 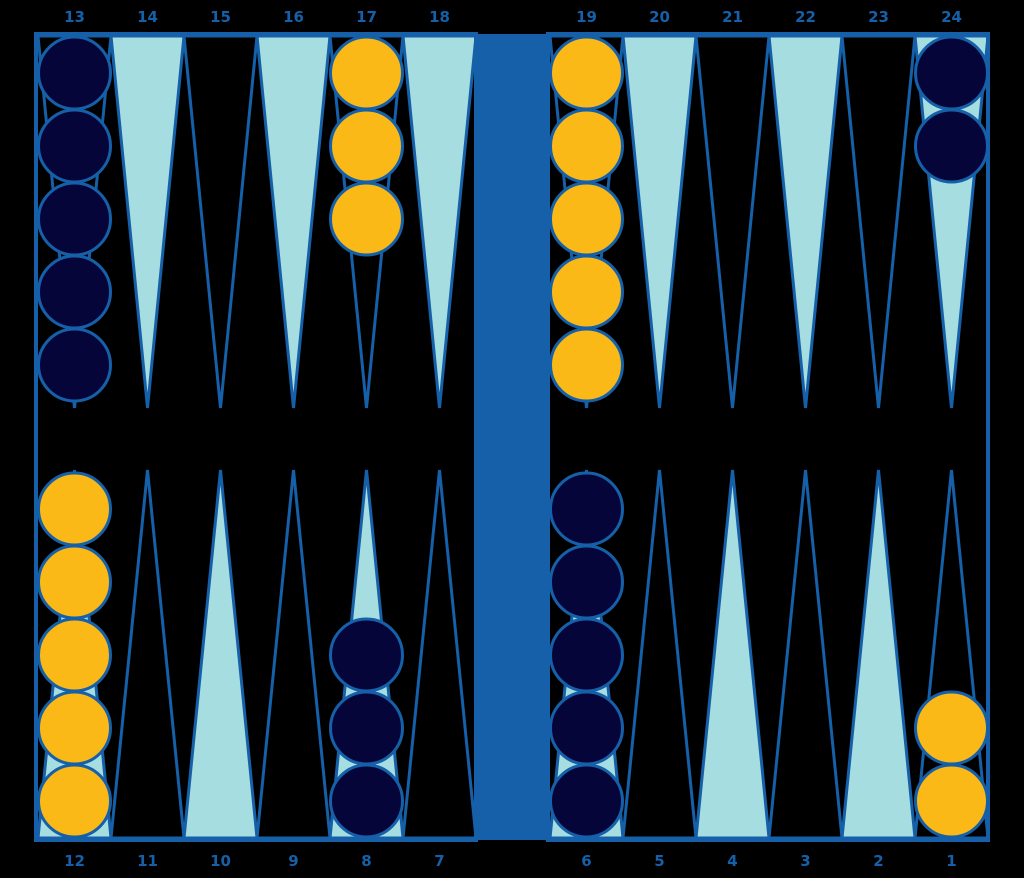 I want to click on point-number-label: 16, so click(x=293, y=17).